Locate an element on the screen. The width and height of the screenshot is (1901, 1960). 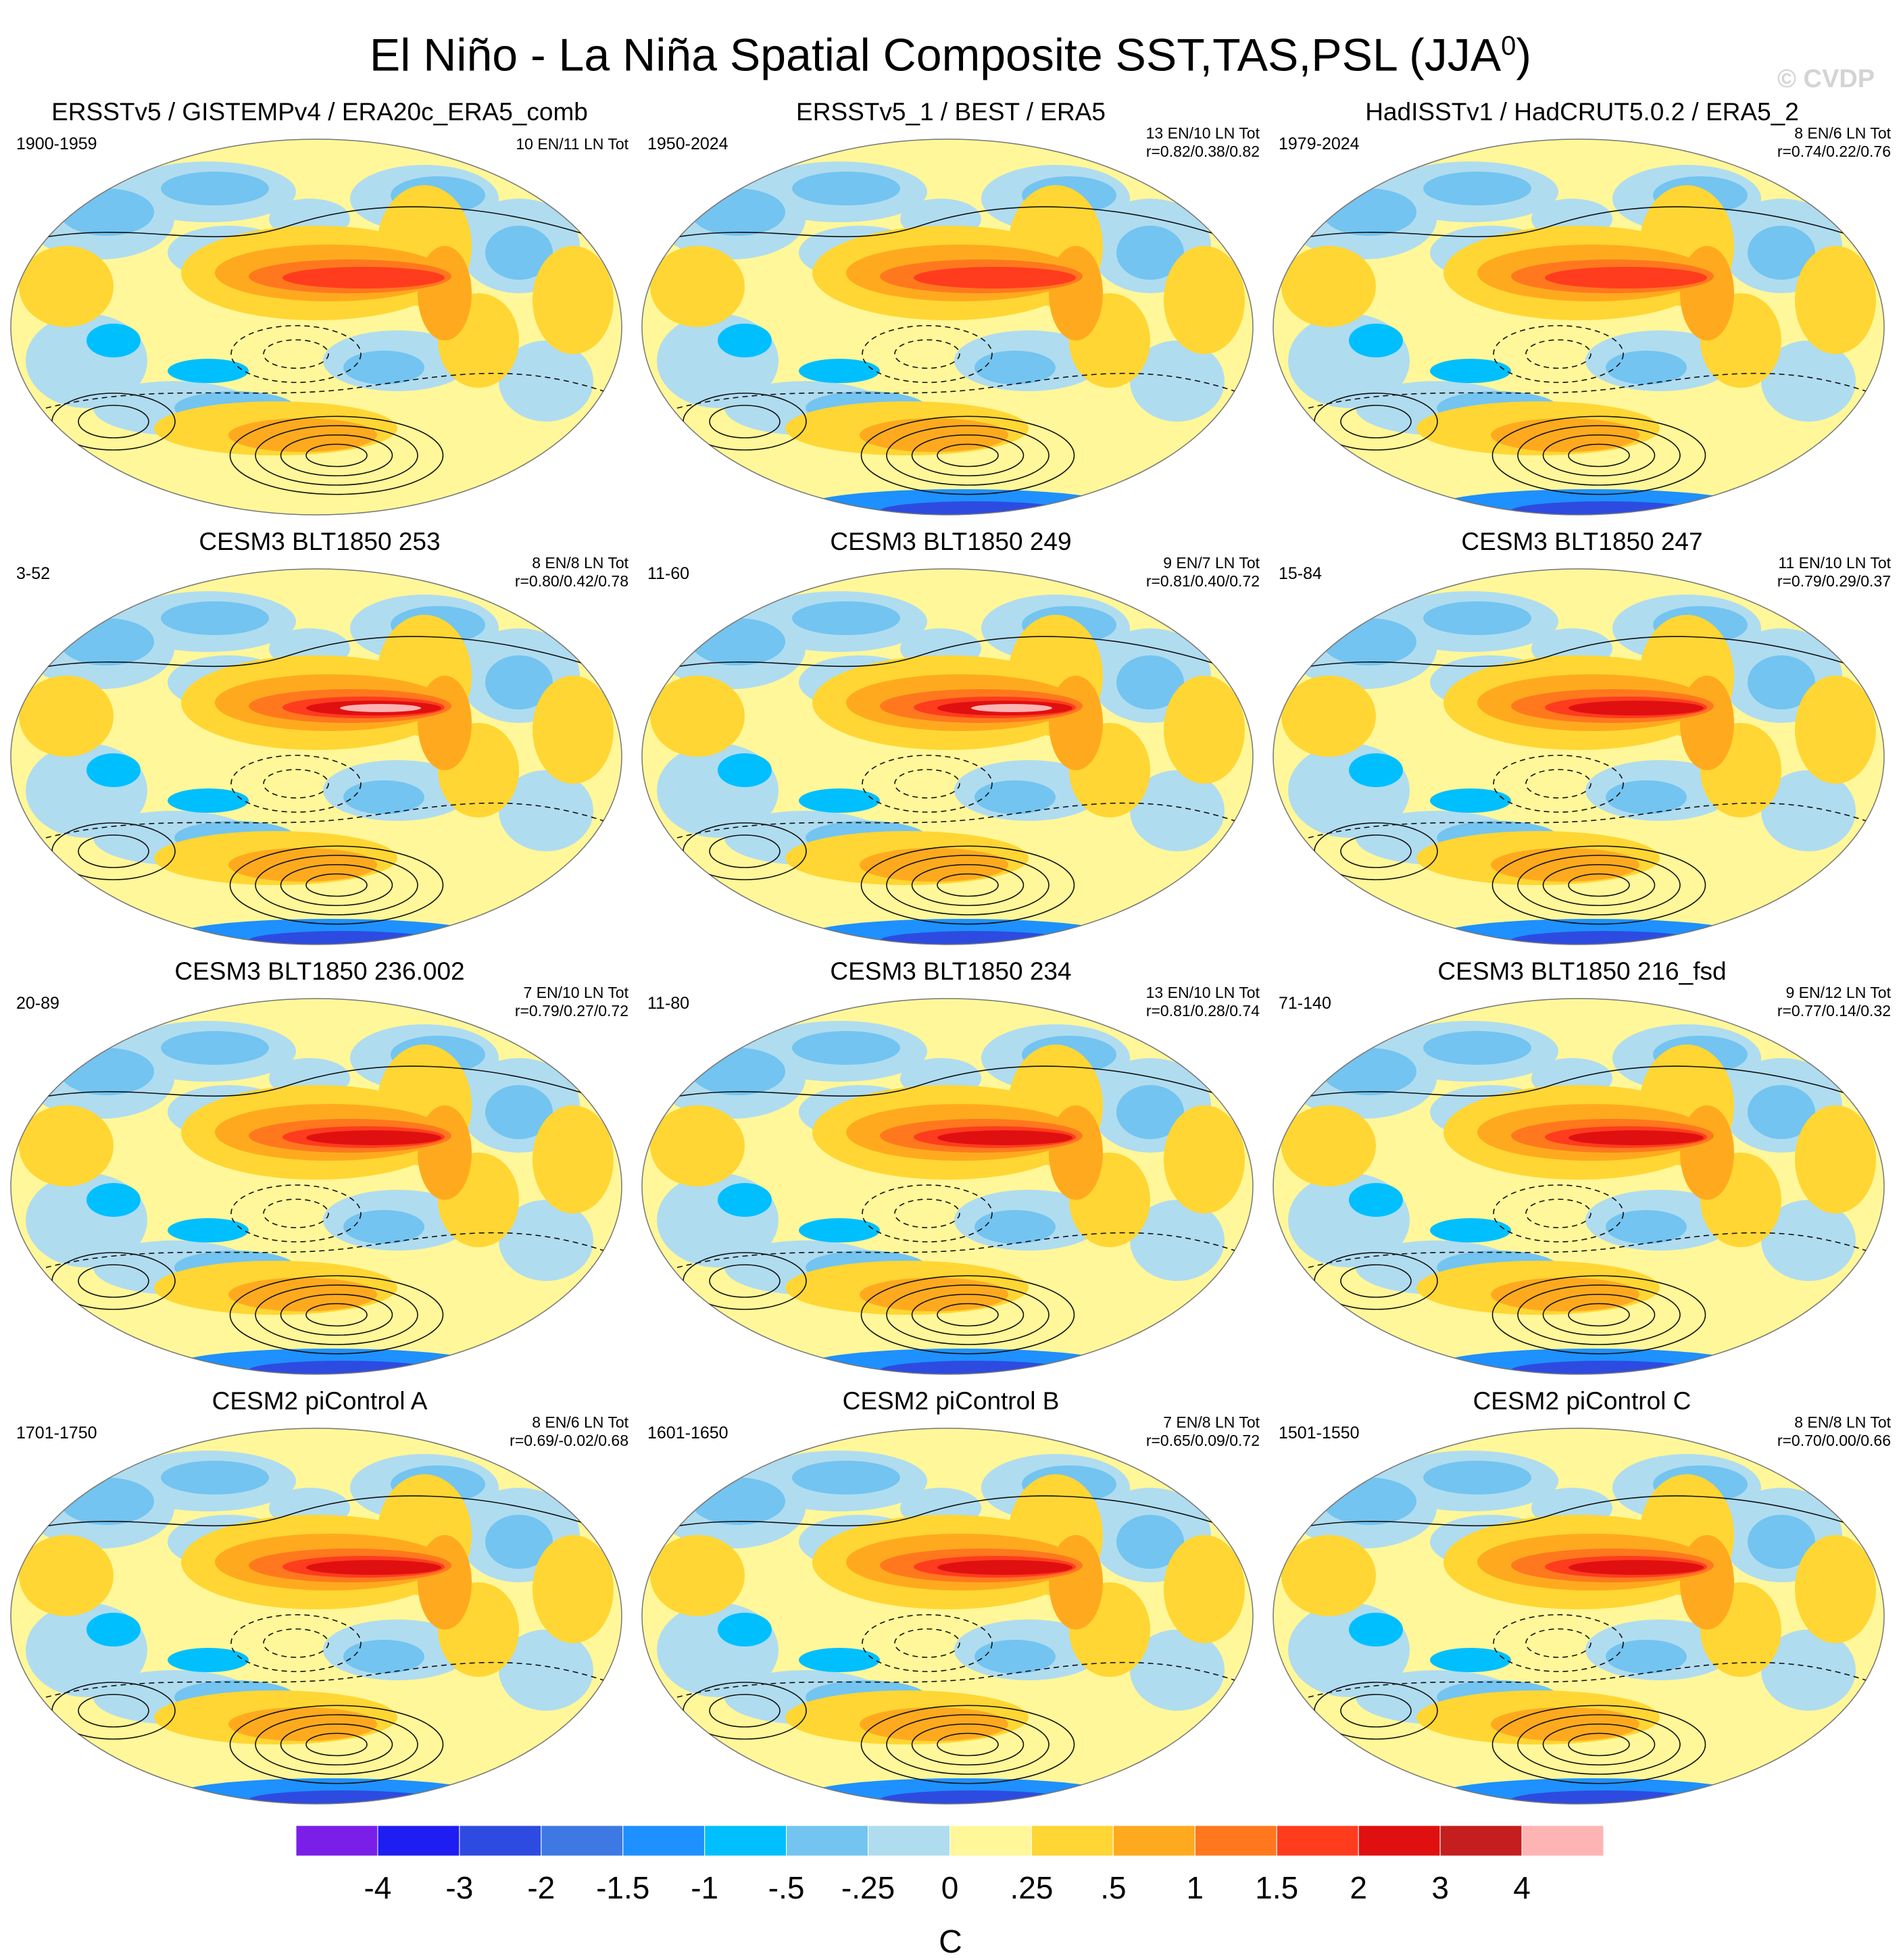
panel-title: CESM3 BLT1850 234 is located at coordinates (951, 971).